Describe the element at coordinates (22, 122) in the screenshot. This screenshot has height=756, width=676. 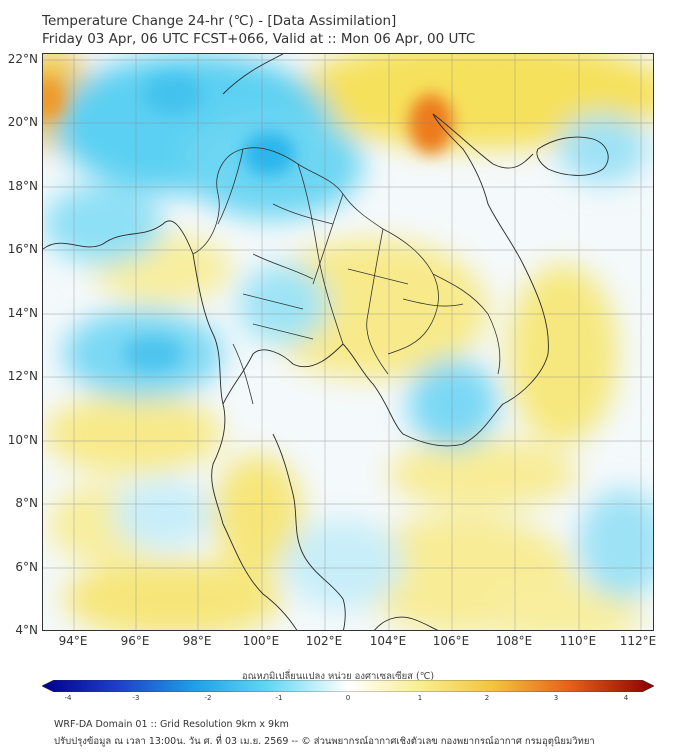
I see `lat-label-20n: 20°N` at that location.